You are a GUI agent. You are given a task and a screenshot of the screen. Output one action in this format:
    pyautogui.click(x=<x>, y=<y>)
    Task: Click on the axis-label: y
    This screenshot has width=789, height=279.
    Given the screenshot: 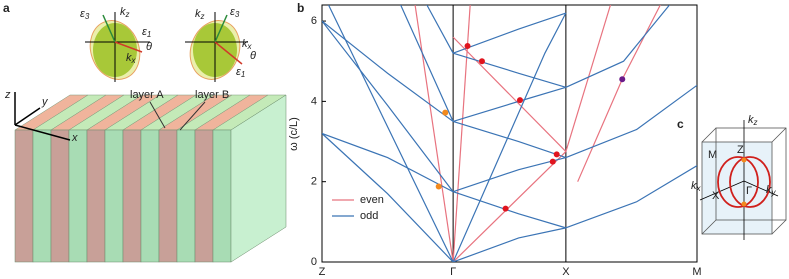 What is the action you would take?
    pyautogui.click(x=45, y=102)
    